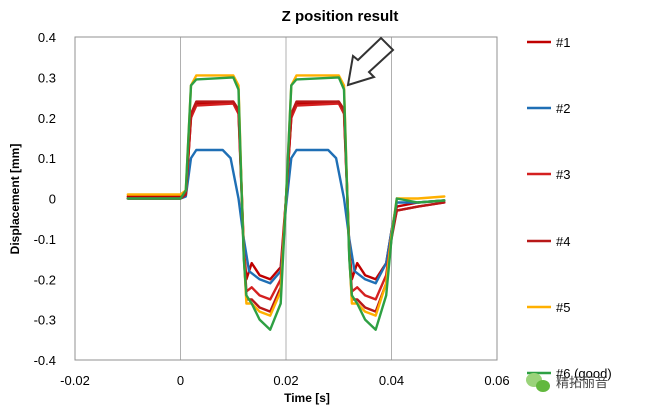 The width and height of the screenshot is (646, 412). Describe the element at coordinates (496, 380) in the screenshot. I see `x-tick-label: 0.06` at that location.